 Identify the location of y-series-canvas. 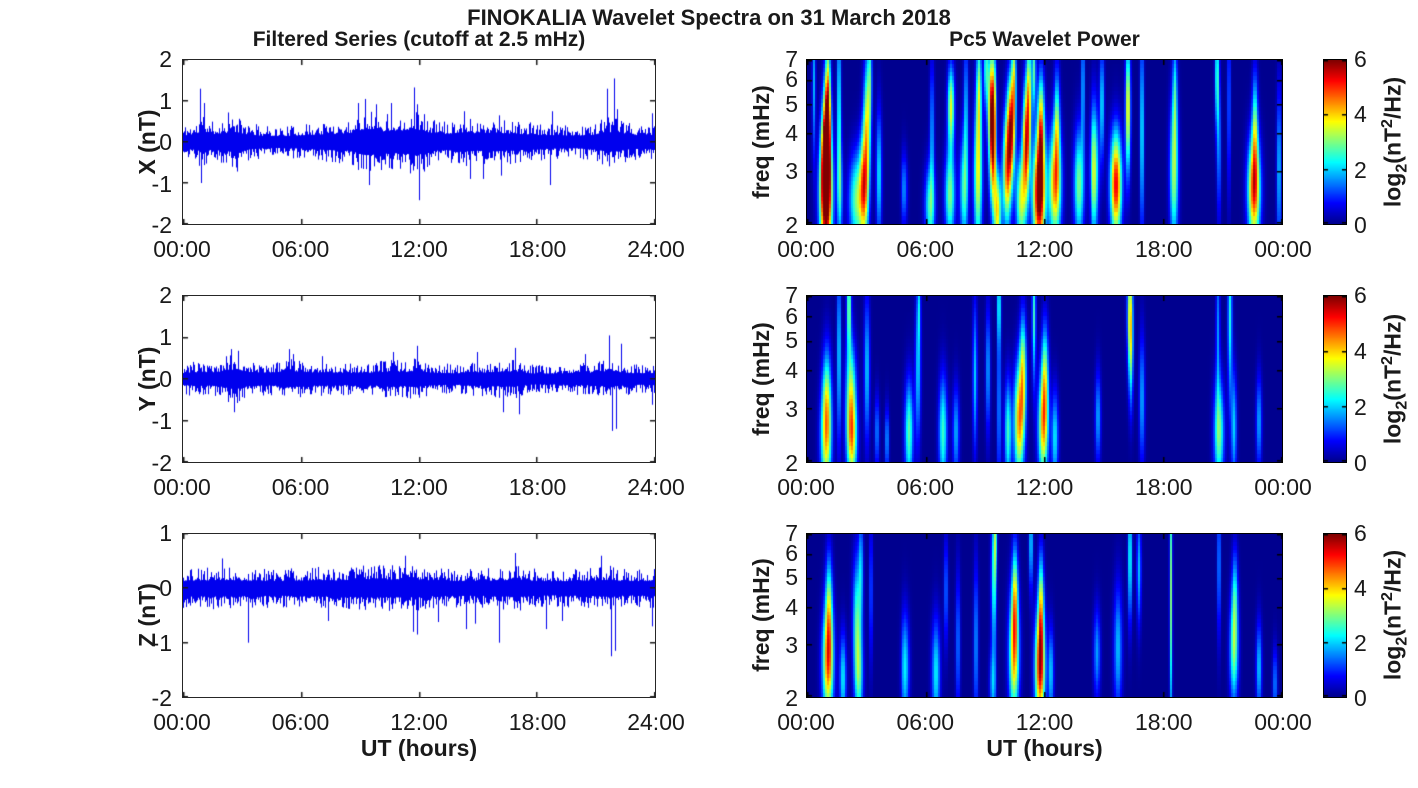
(419, 379).